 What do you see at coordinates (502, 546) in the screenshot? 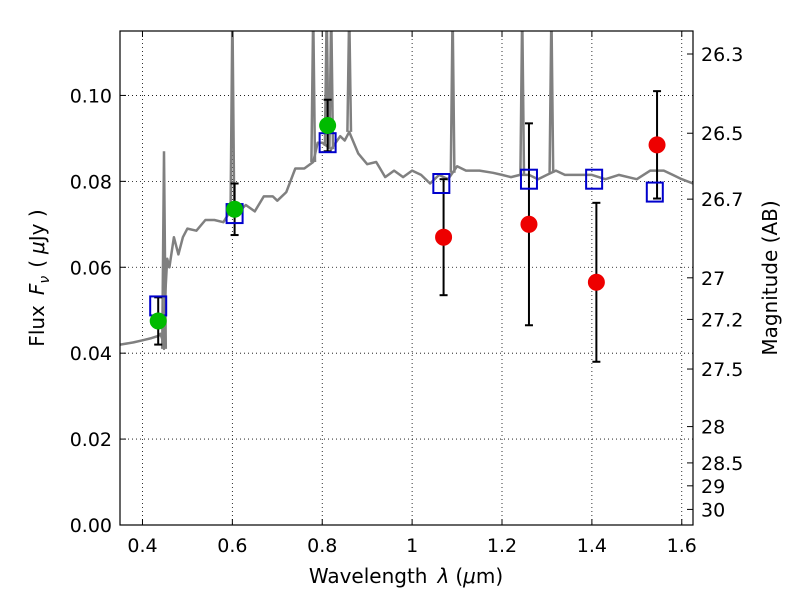
I see `x-tick-label: 1.2` at bounding box center [502, 546].